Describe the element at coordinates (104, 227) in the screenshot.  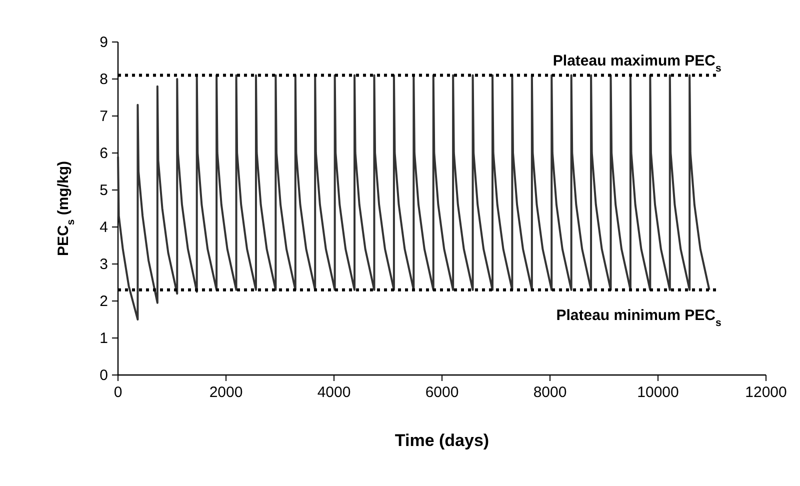
I see `y-tick-label: 4` at that location.